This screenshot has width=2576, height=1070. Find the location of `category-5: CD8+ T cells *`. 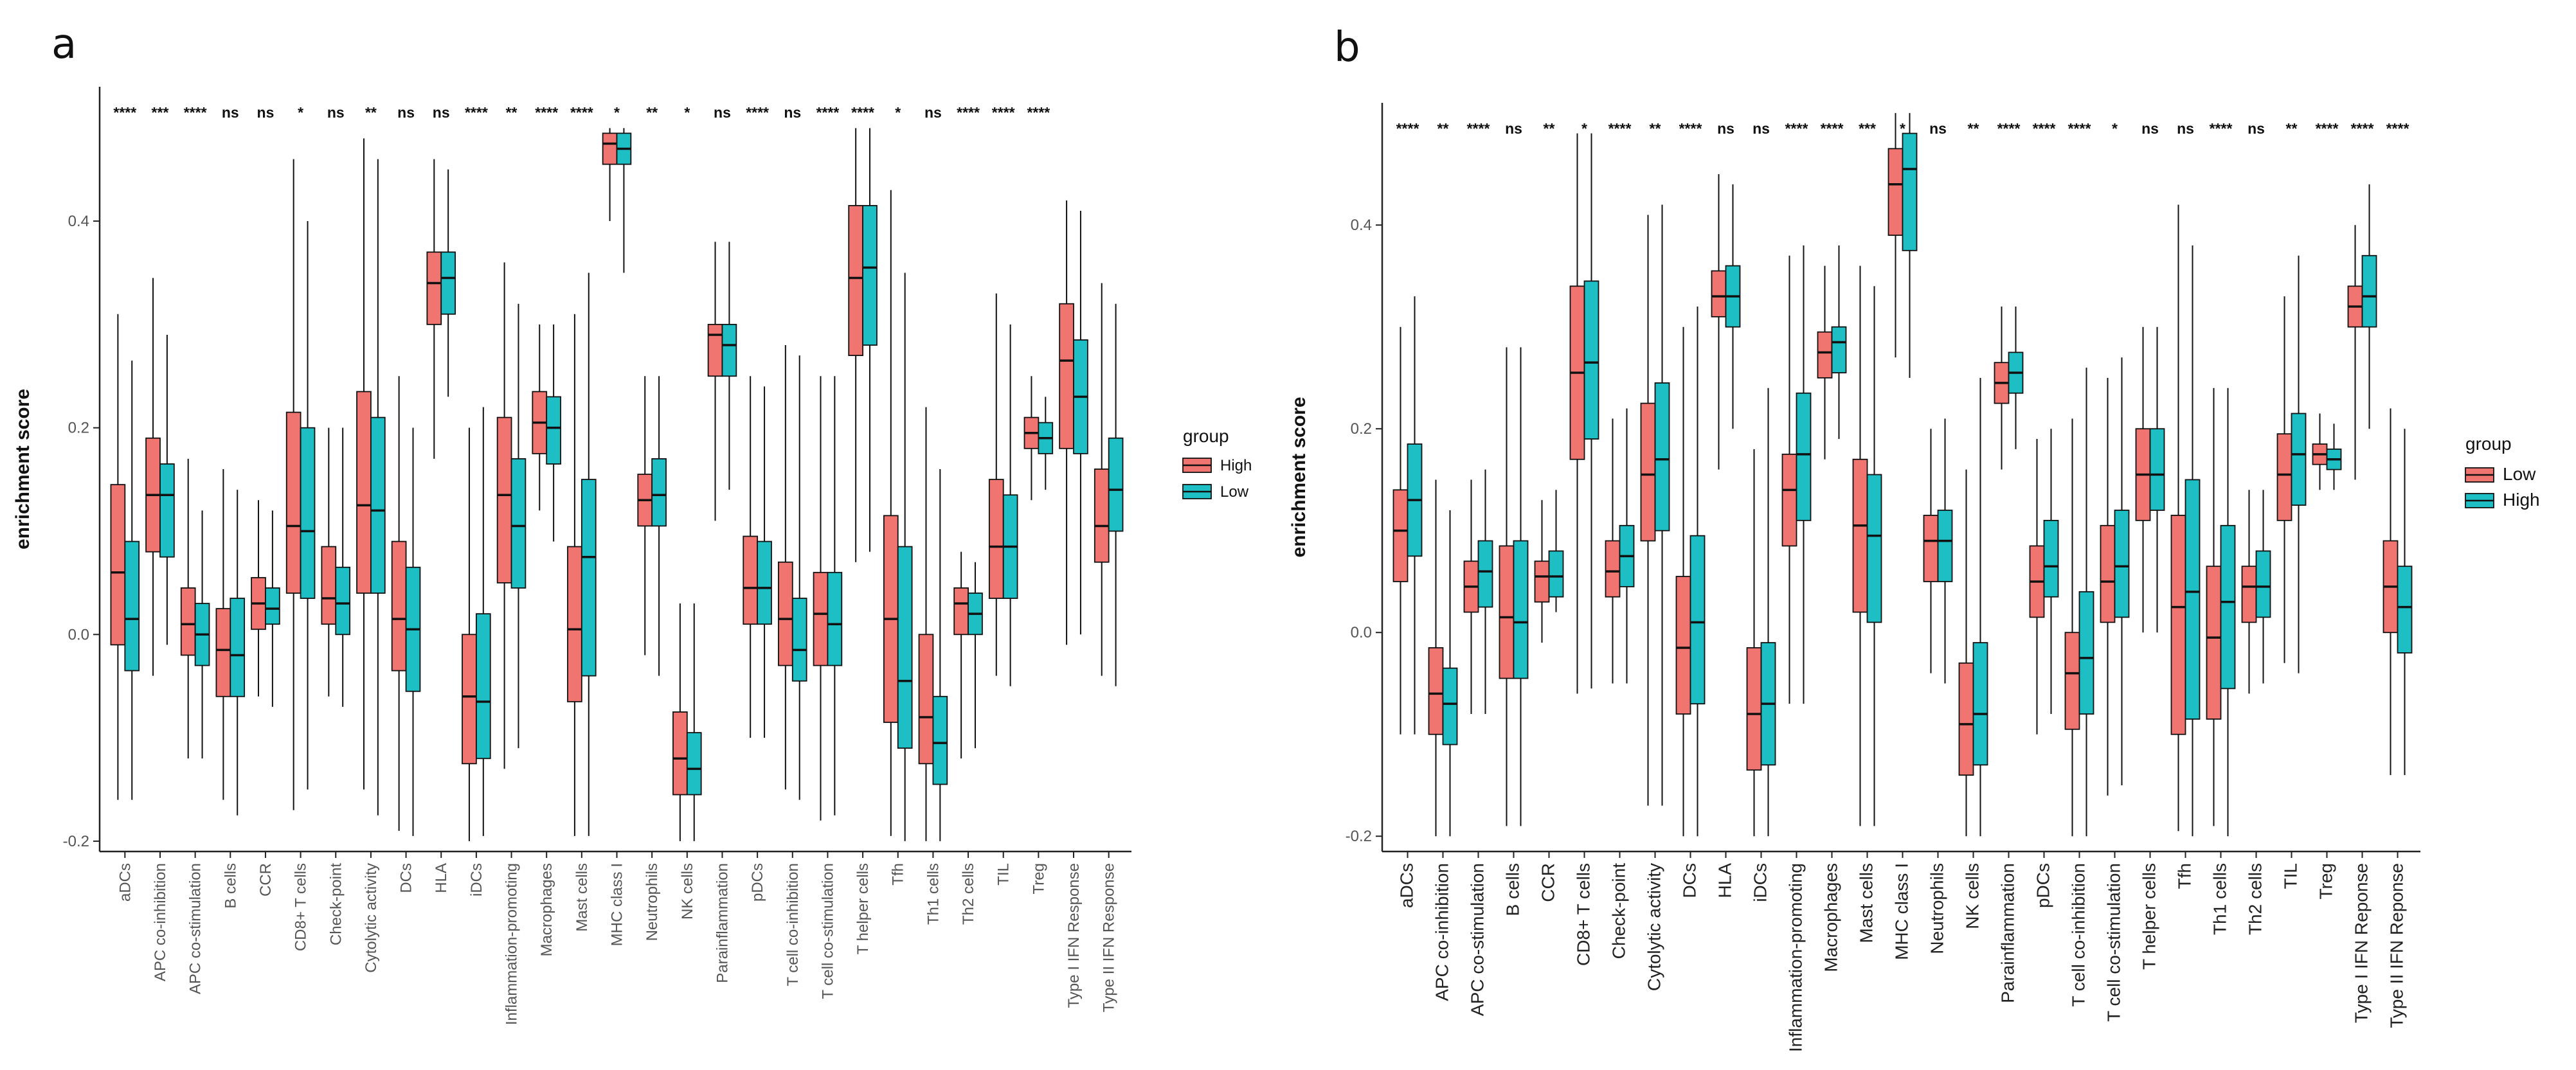

category-5: CD8+ T cells * is located at coordinates (300, 527).